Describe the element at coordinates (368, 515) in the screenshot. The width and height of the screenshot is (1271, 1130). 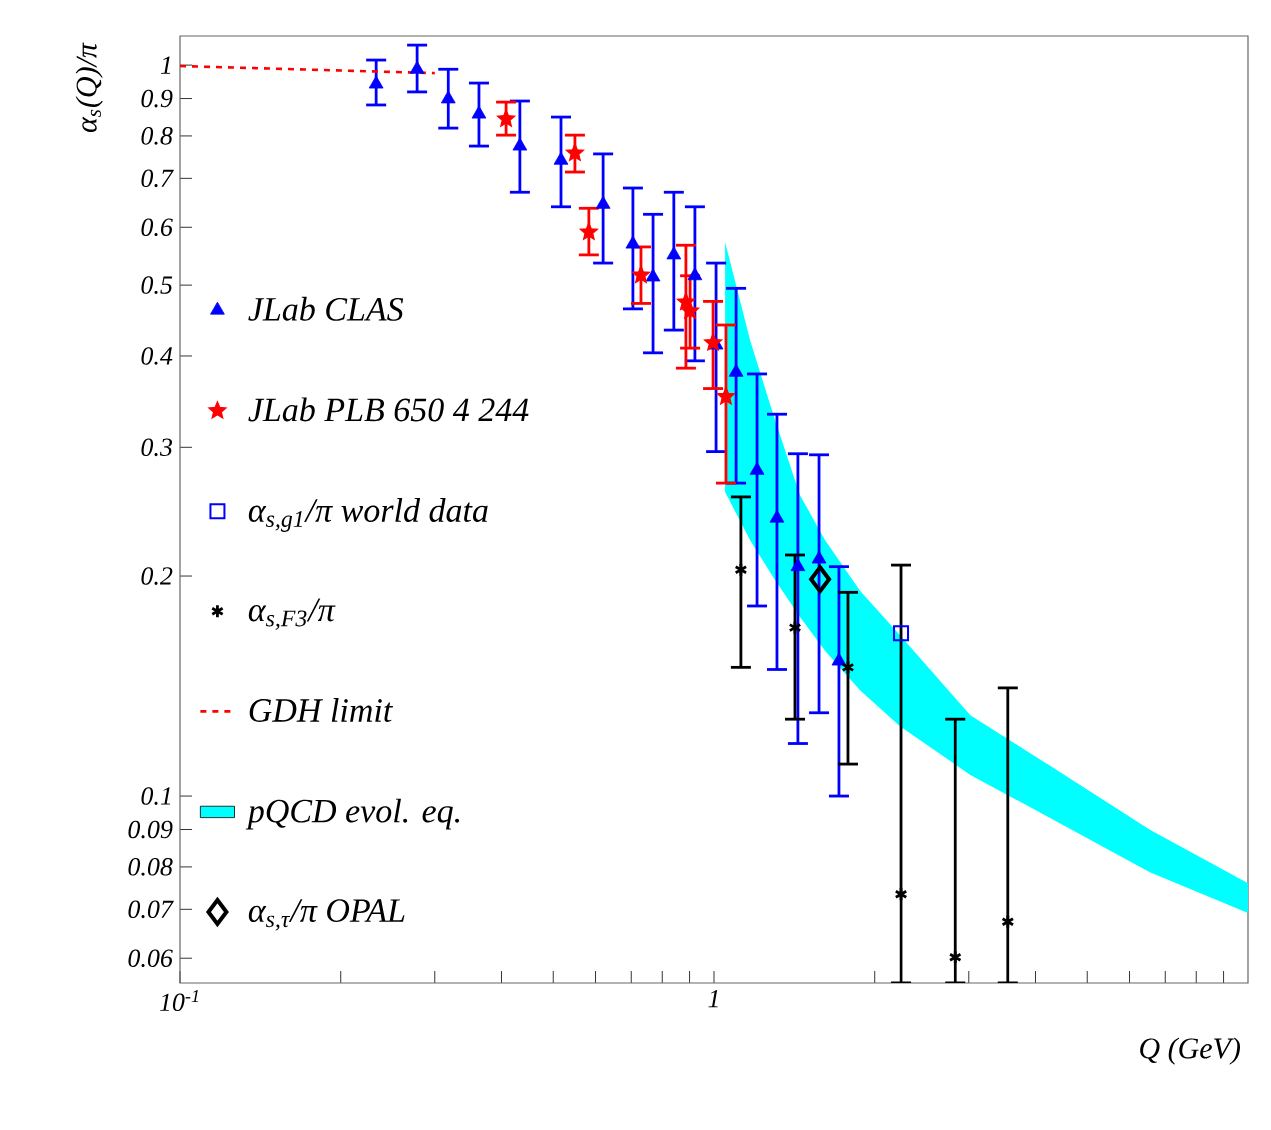
I see `legend-label: α$_{s,g1}$/π world data` at that location.